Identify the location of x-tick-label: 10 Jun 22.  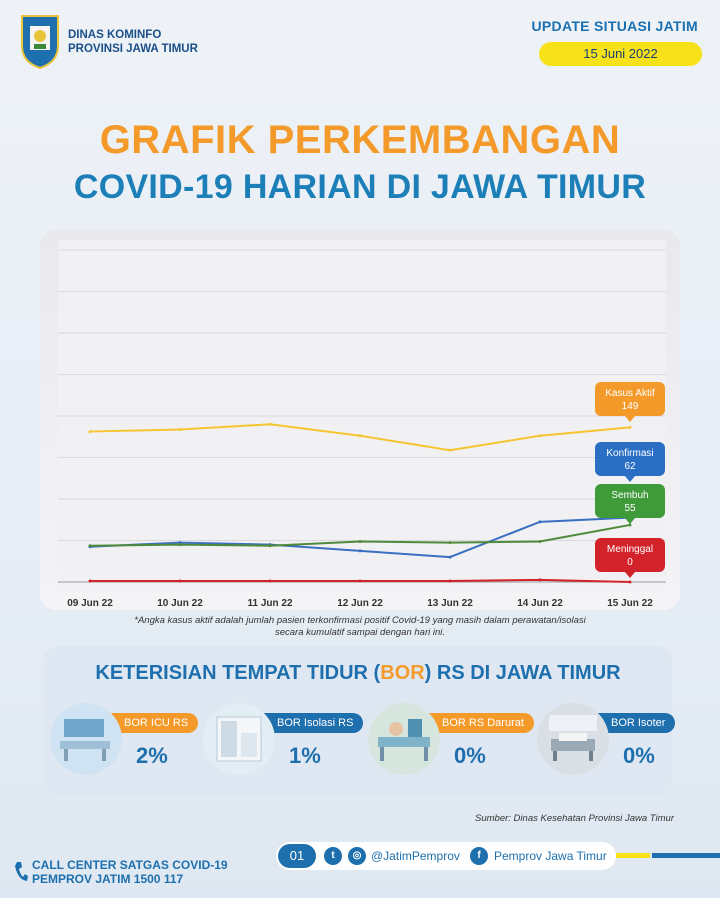
(180, 603).